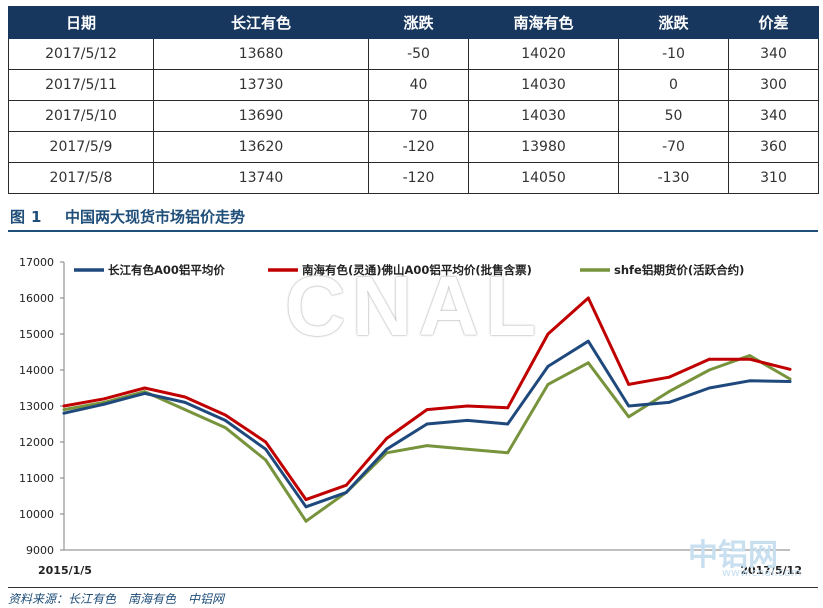 Image resolution: width=823 pixels, height=608 pixels. Describe the element at coordinates (413, 116) in the screenshot. I see `table-row: 2017/5/10 13690 70 14030 50 340` at that location.